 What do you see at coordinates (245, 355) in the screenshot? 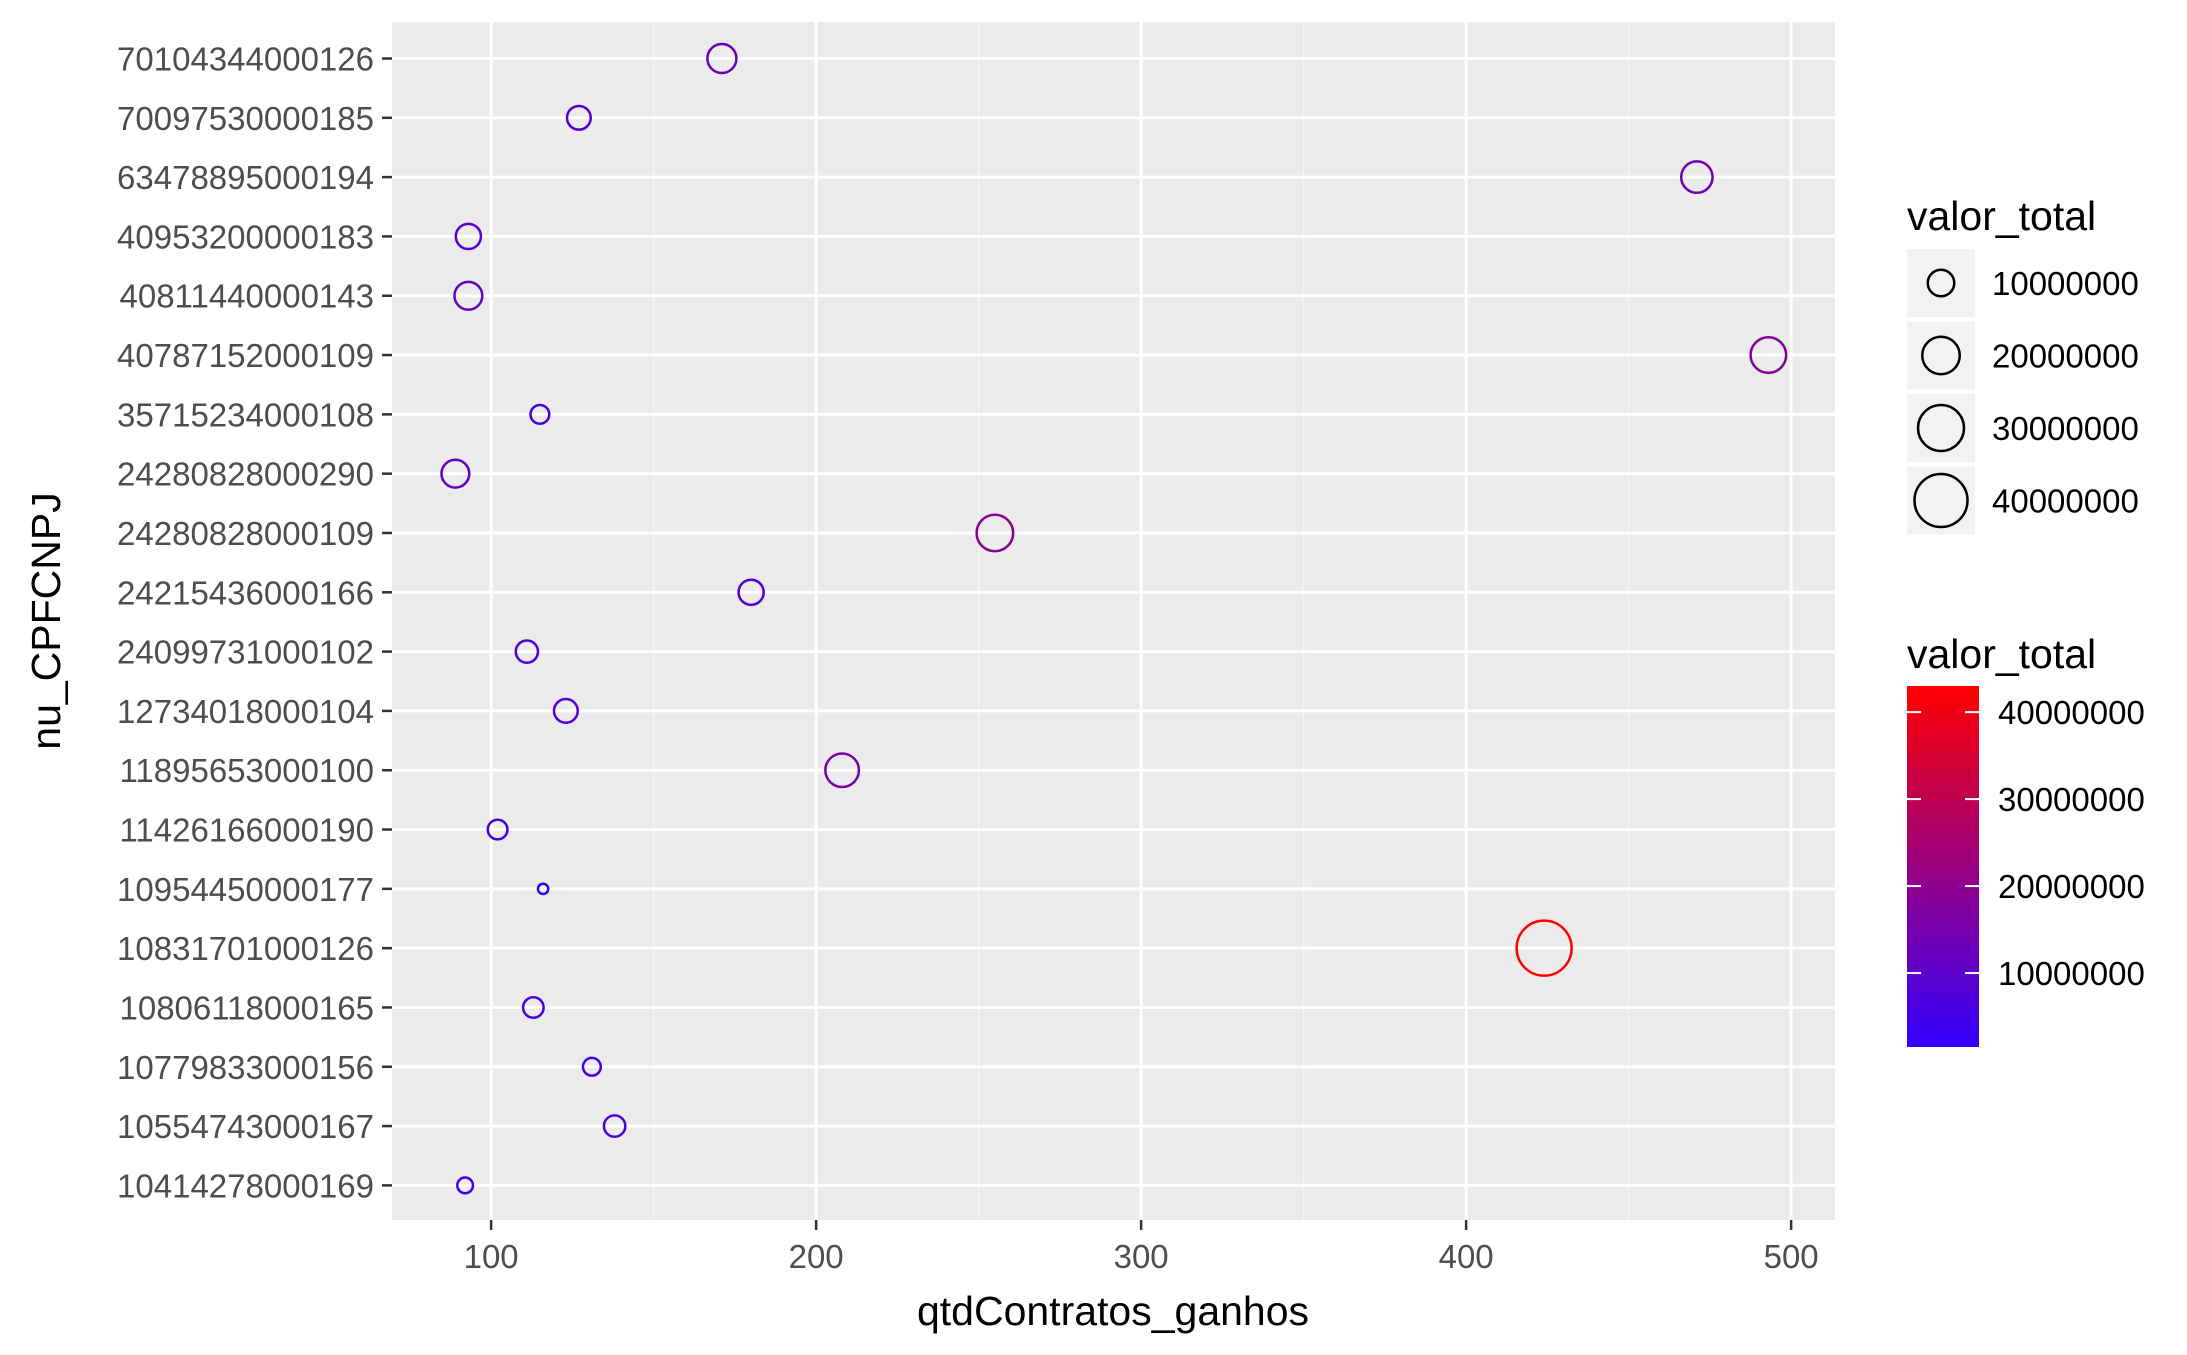
I see `y-tick-label: 40787152000109` at bounding box center [245, 355].